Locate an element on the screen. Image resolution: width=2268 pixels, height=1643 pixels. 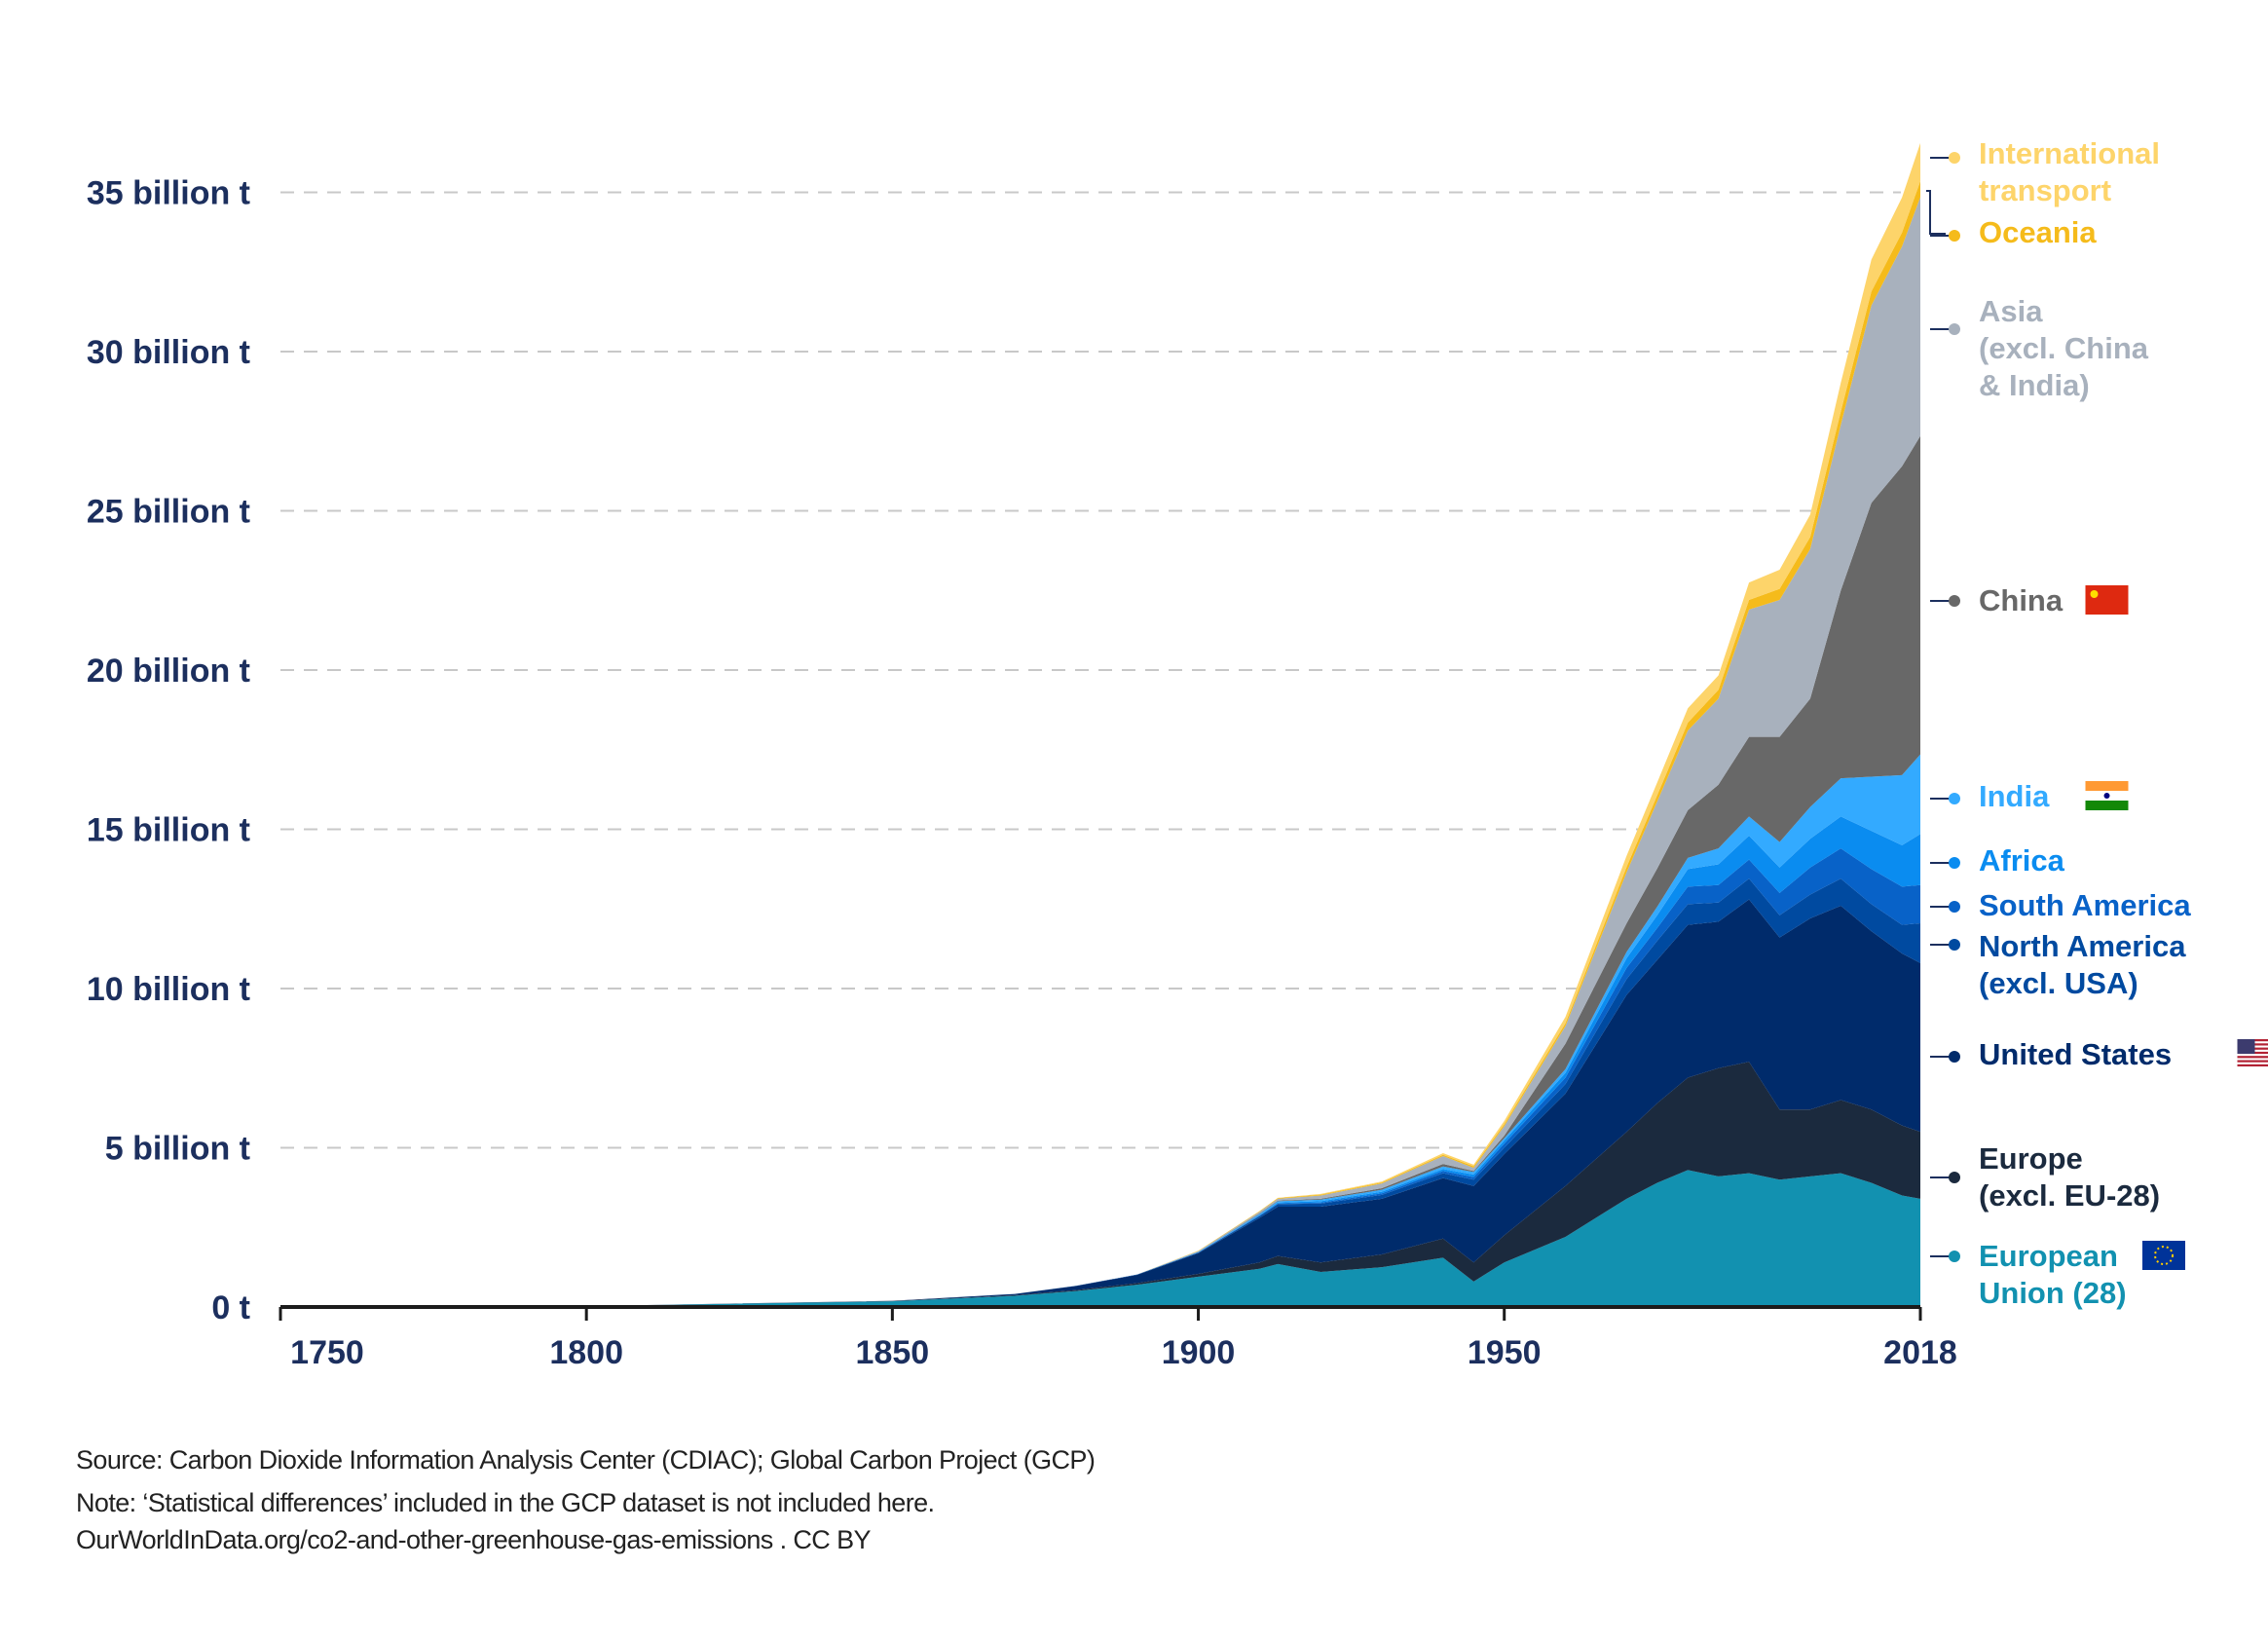
us-flag-icon is located at coordinates (2252, 1052).